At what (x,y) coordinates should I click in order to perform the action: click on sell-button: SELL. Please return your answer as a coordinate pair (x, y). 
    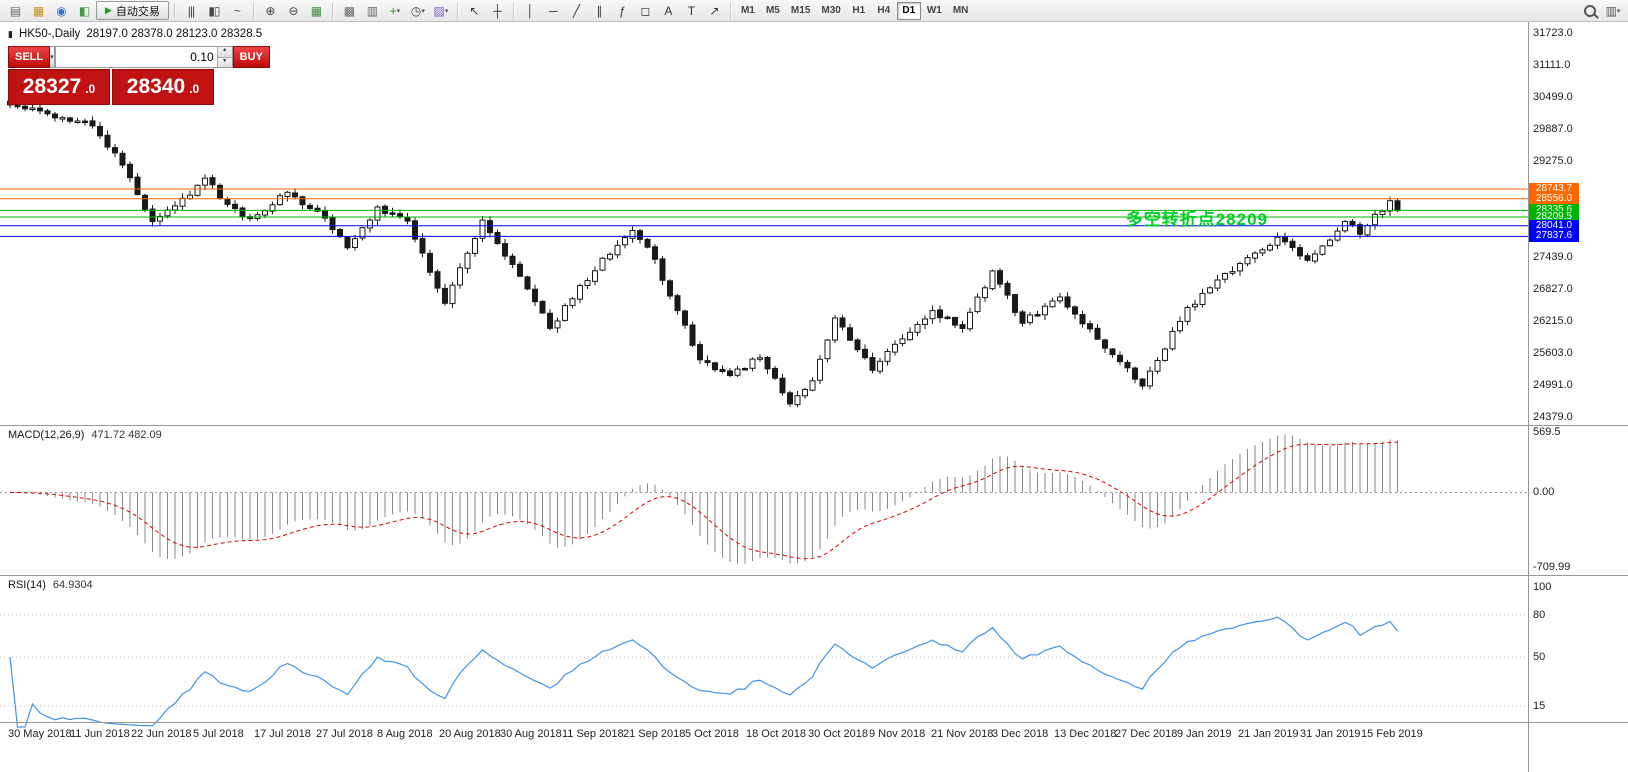
    Looking at the image, I should click on (29, 57).